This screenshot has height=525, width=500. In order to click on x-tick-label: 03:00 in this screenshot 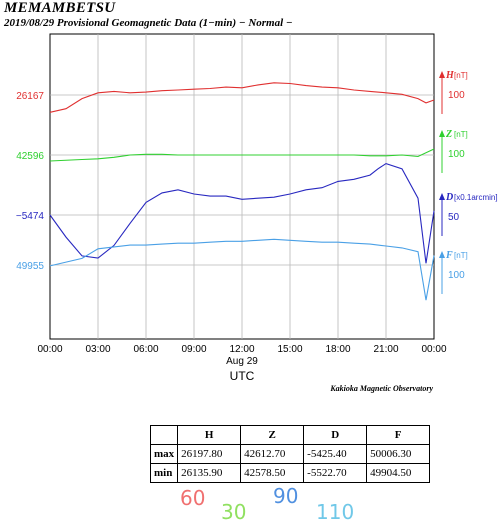, I will do `click(97, 349)`.